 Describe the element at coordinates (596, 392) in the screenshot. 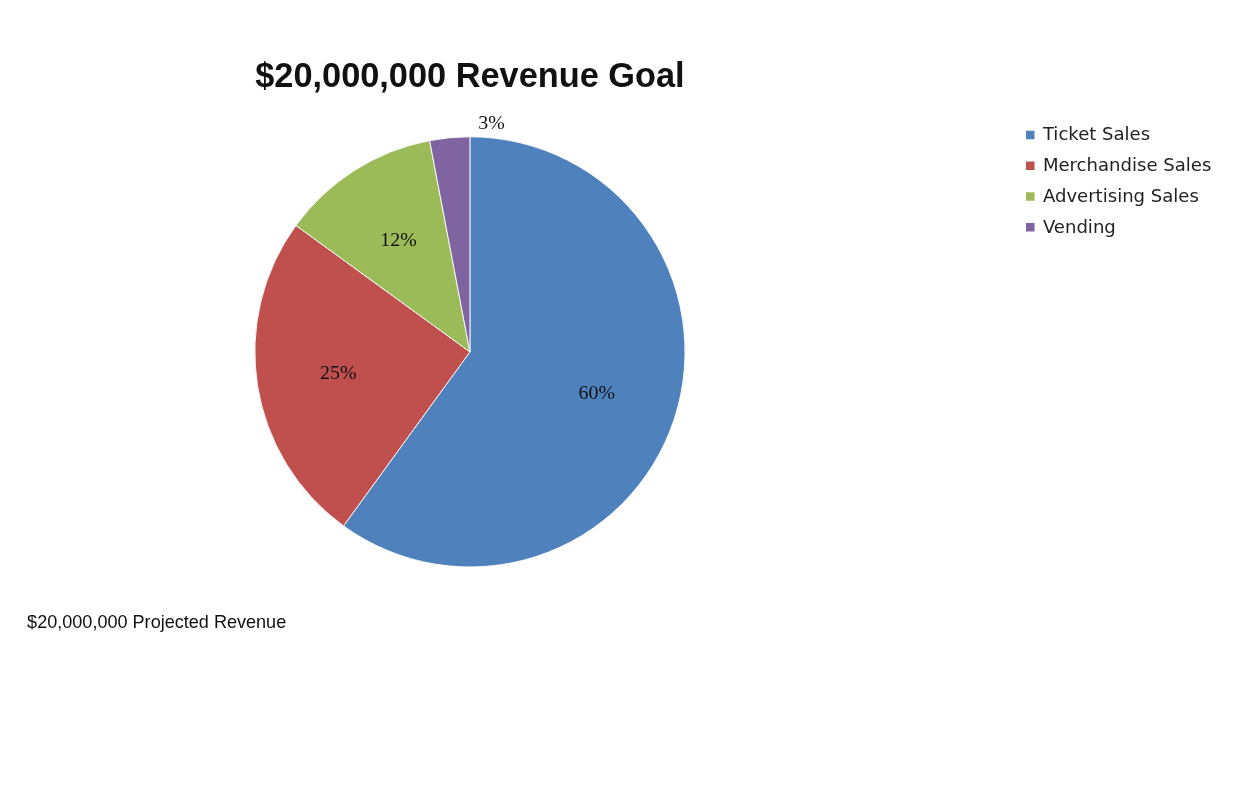

I see `data-label: 60%` at that location.